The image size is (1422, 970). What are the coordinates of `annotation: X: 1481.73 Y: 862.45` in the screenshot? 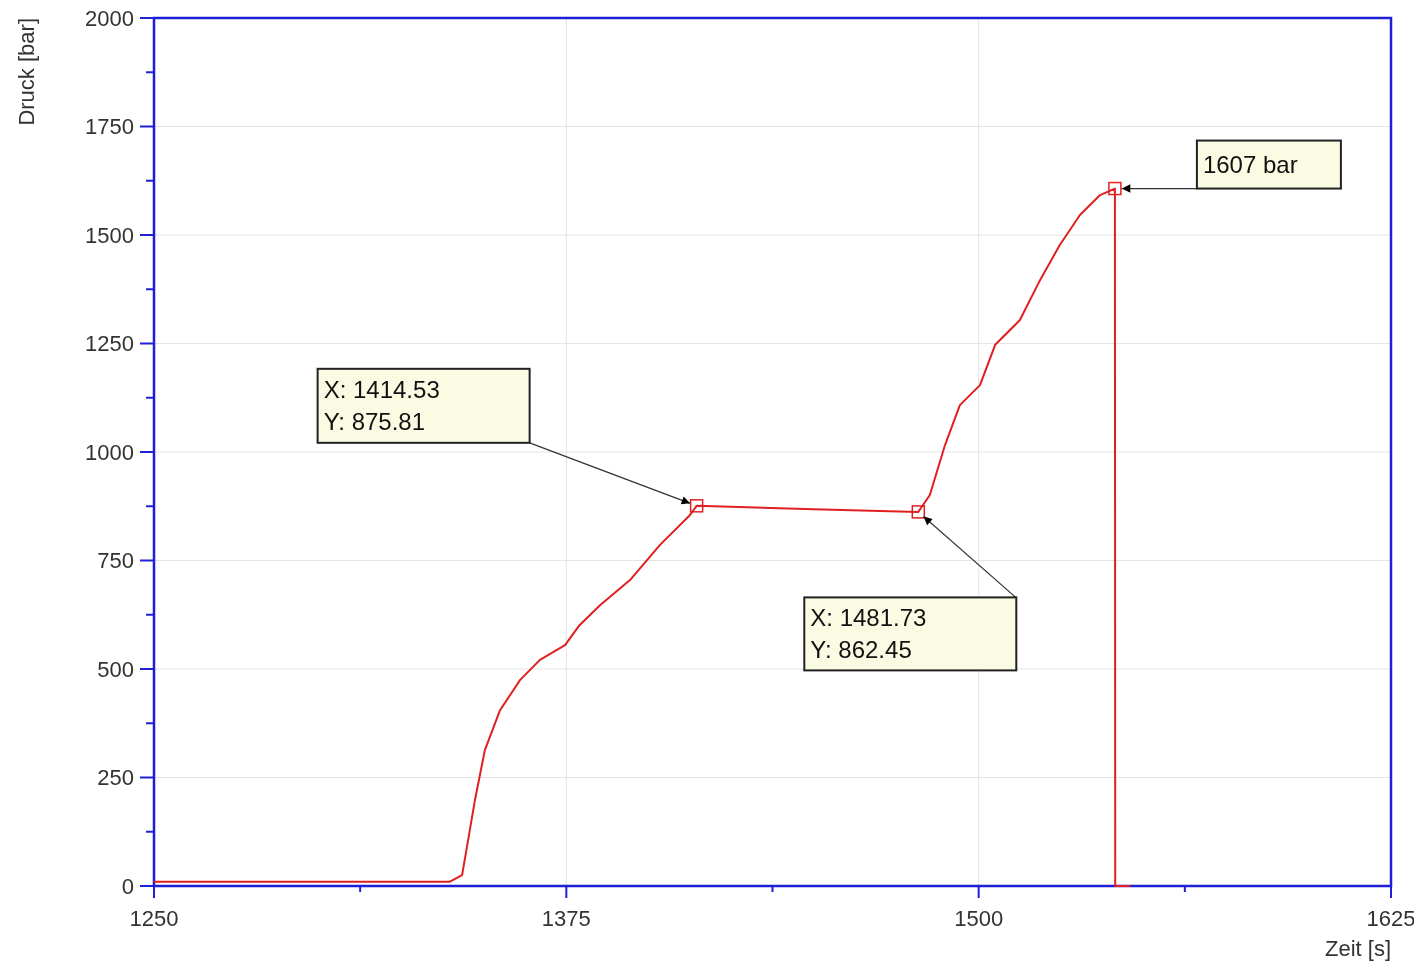 It's located at (868, 634).